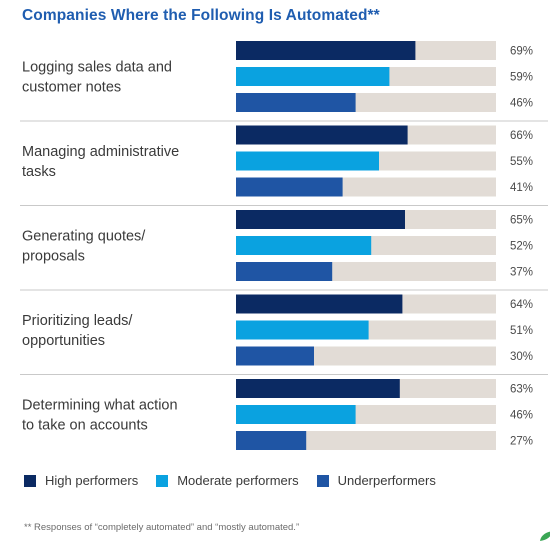 The width and height of the screenshot is (550, 543). What do you see at coordinates (521, 221) in the screenshot?
I see `value-label: 65%` at bounding box center [521, 221].